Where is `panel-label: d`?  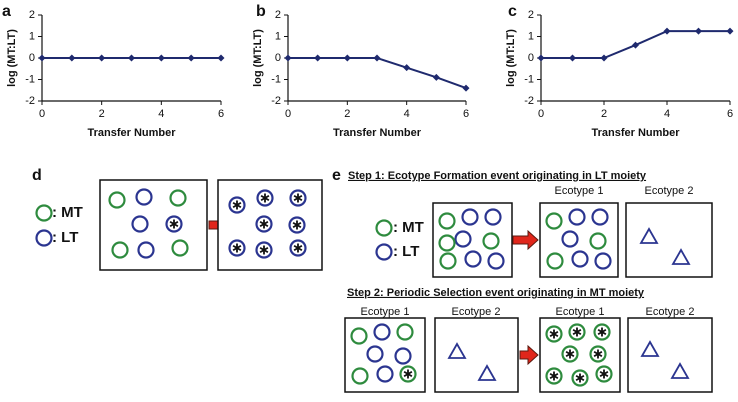
panel-label: d is located at coordinates (37, 175).